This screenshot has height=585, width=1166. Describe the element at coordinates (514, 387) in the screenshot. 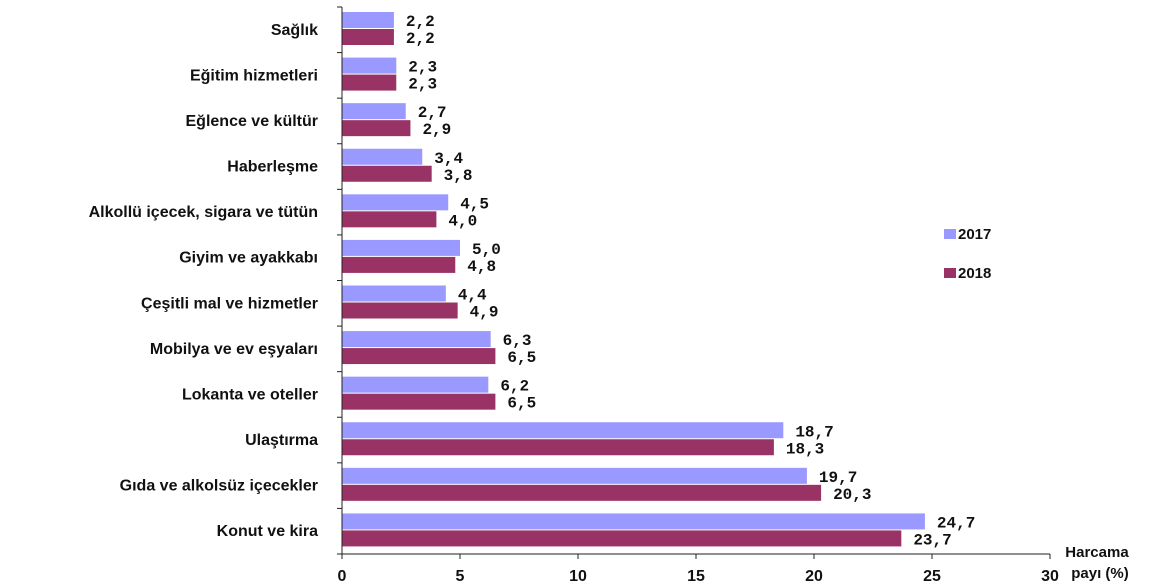

I see `value-label-2017-cat-8: 6,2` at that location.